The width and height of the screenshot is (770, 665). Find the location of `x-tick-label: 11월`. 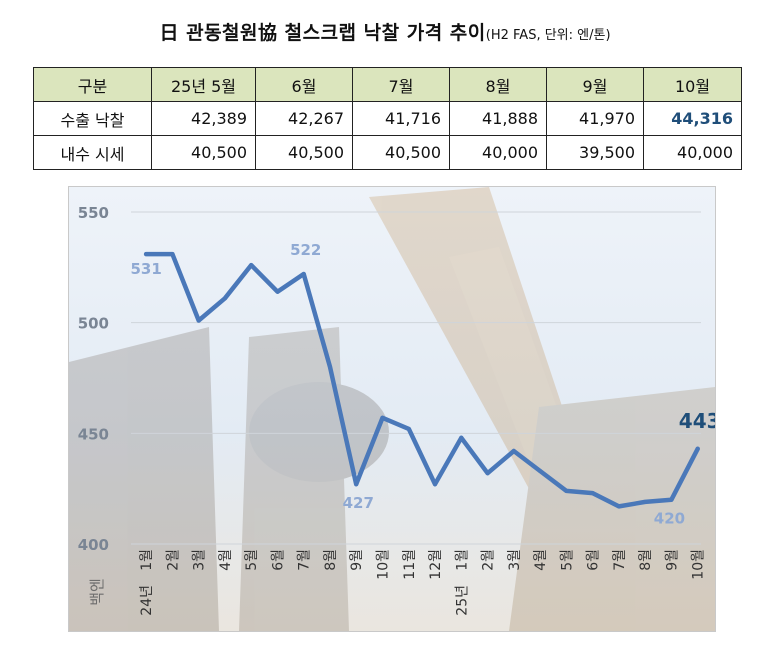

x-tick-label: 11월 is located at coordinates (410, 564).